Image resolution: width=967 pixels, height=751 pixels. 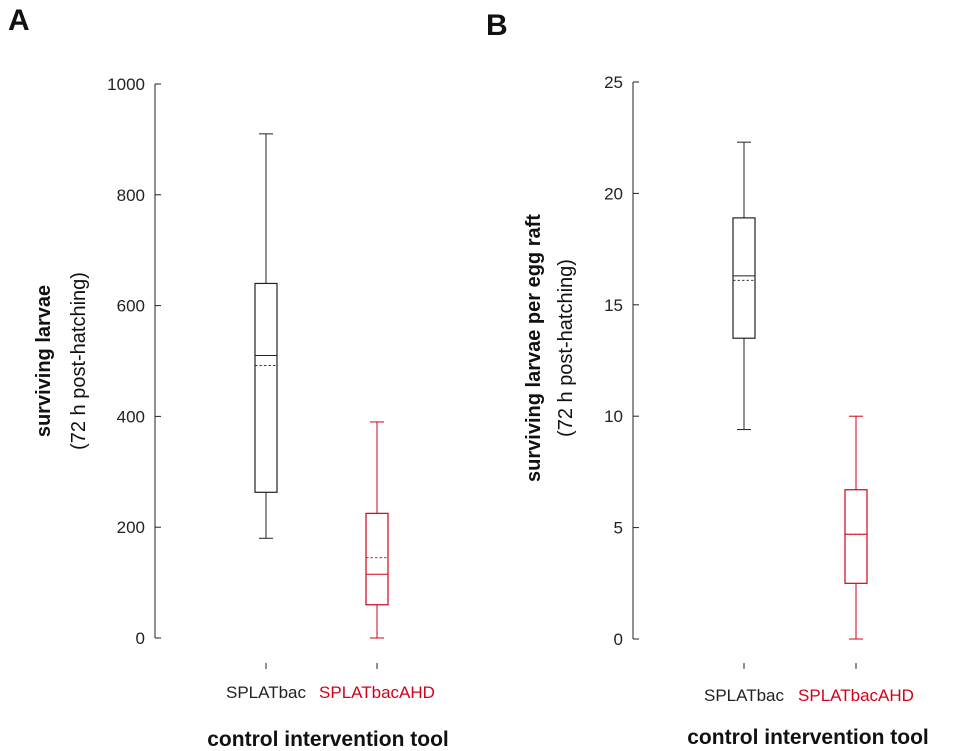 I want to click on y-tick-label: 10, so click(x=613, y=416).